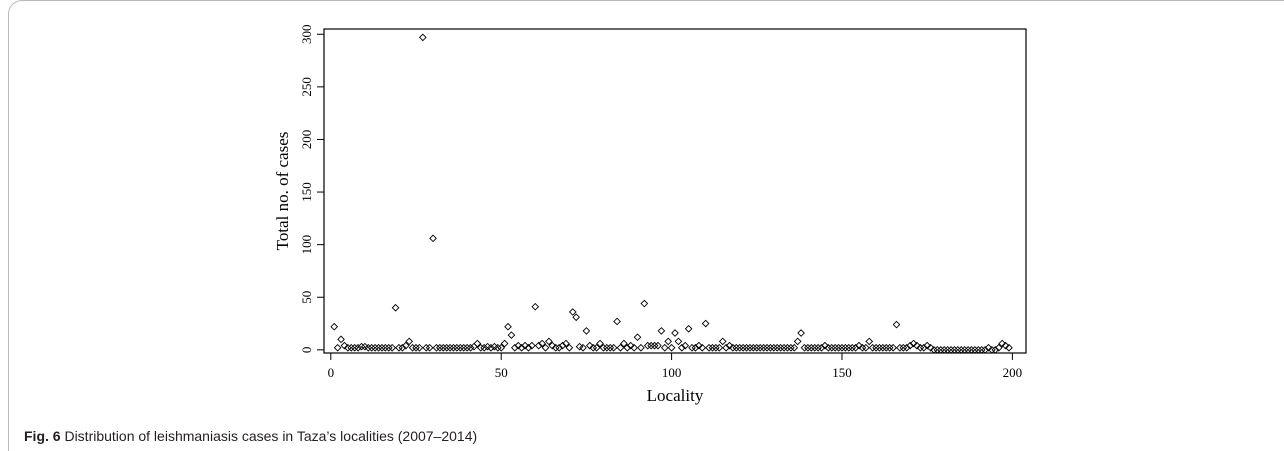 The image size is (1284, 451). What do you see at coordinates (306, 87) in the screenshot?
I see `y-tick-label: 250` at bounding box center [306, 87].